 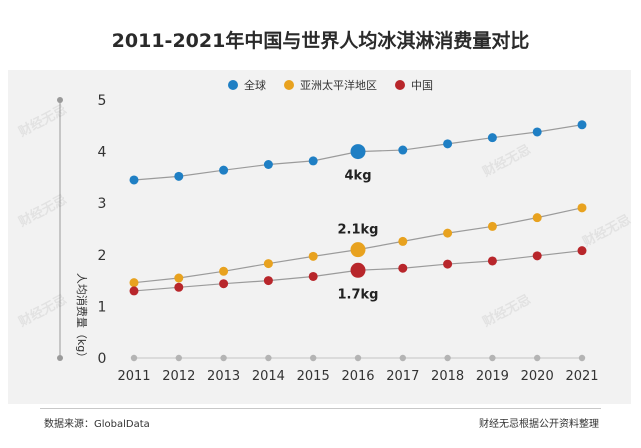 I want to click on x-tick-label: 2013, so click(x=223, y=376).